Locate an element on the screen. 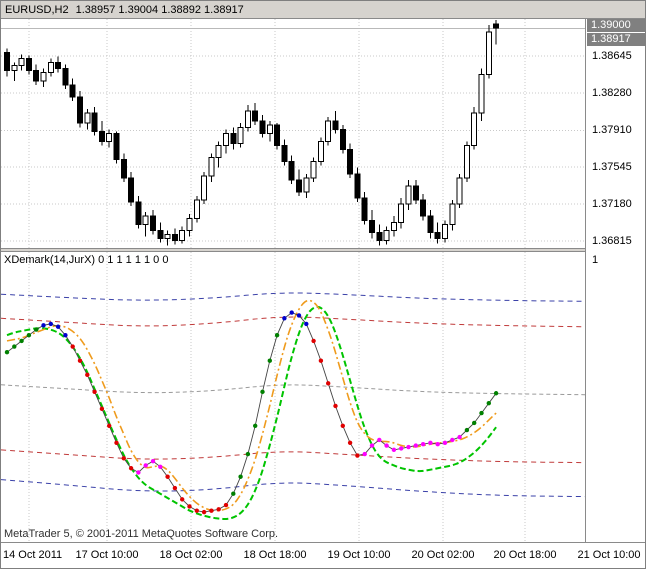 This screenshot has width=646, height=569. price-level-label: 1.36815 is located at coordinates (612, 241).